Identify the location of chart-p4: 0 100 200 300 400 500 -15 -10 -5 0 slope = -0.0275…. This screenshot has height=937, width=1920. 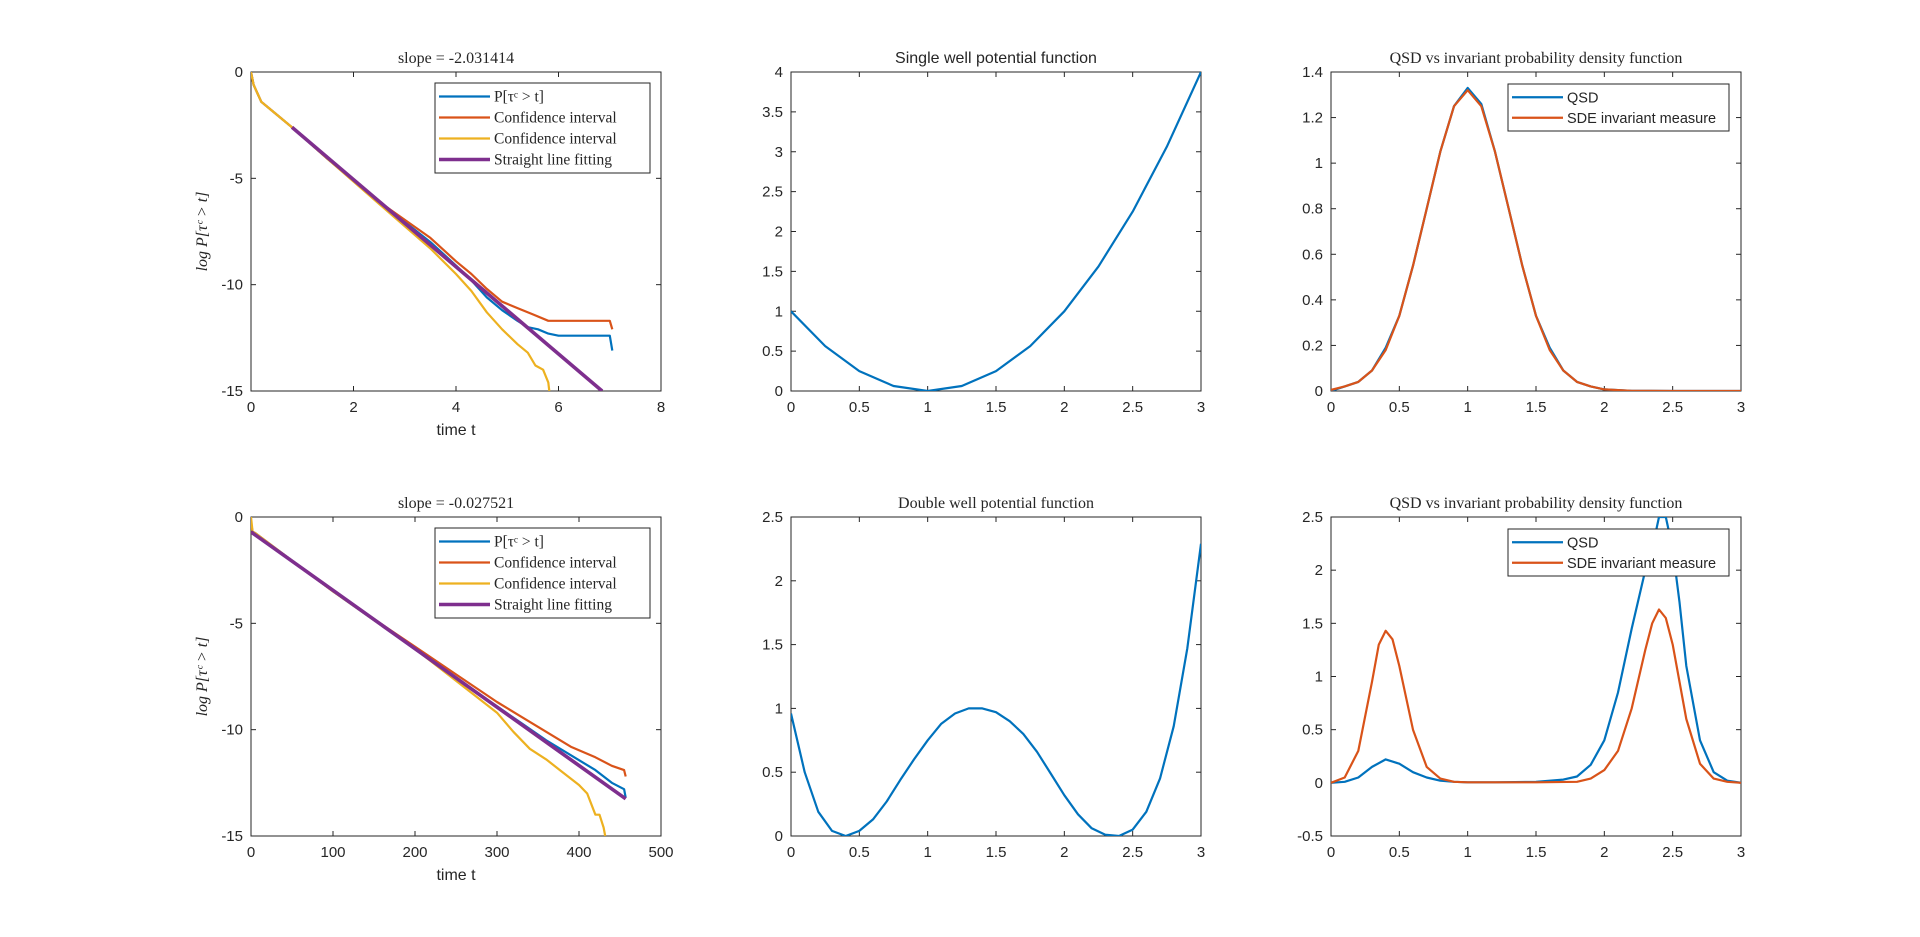
(434, 689).